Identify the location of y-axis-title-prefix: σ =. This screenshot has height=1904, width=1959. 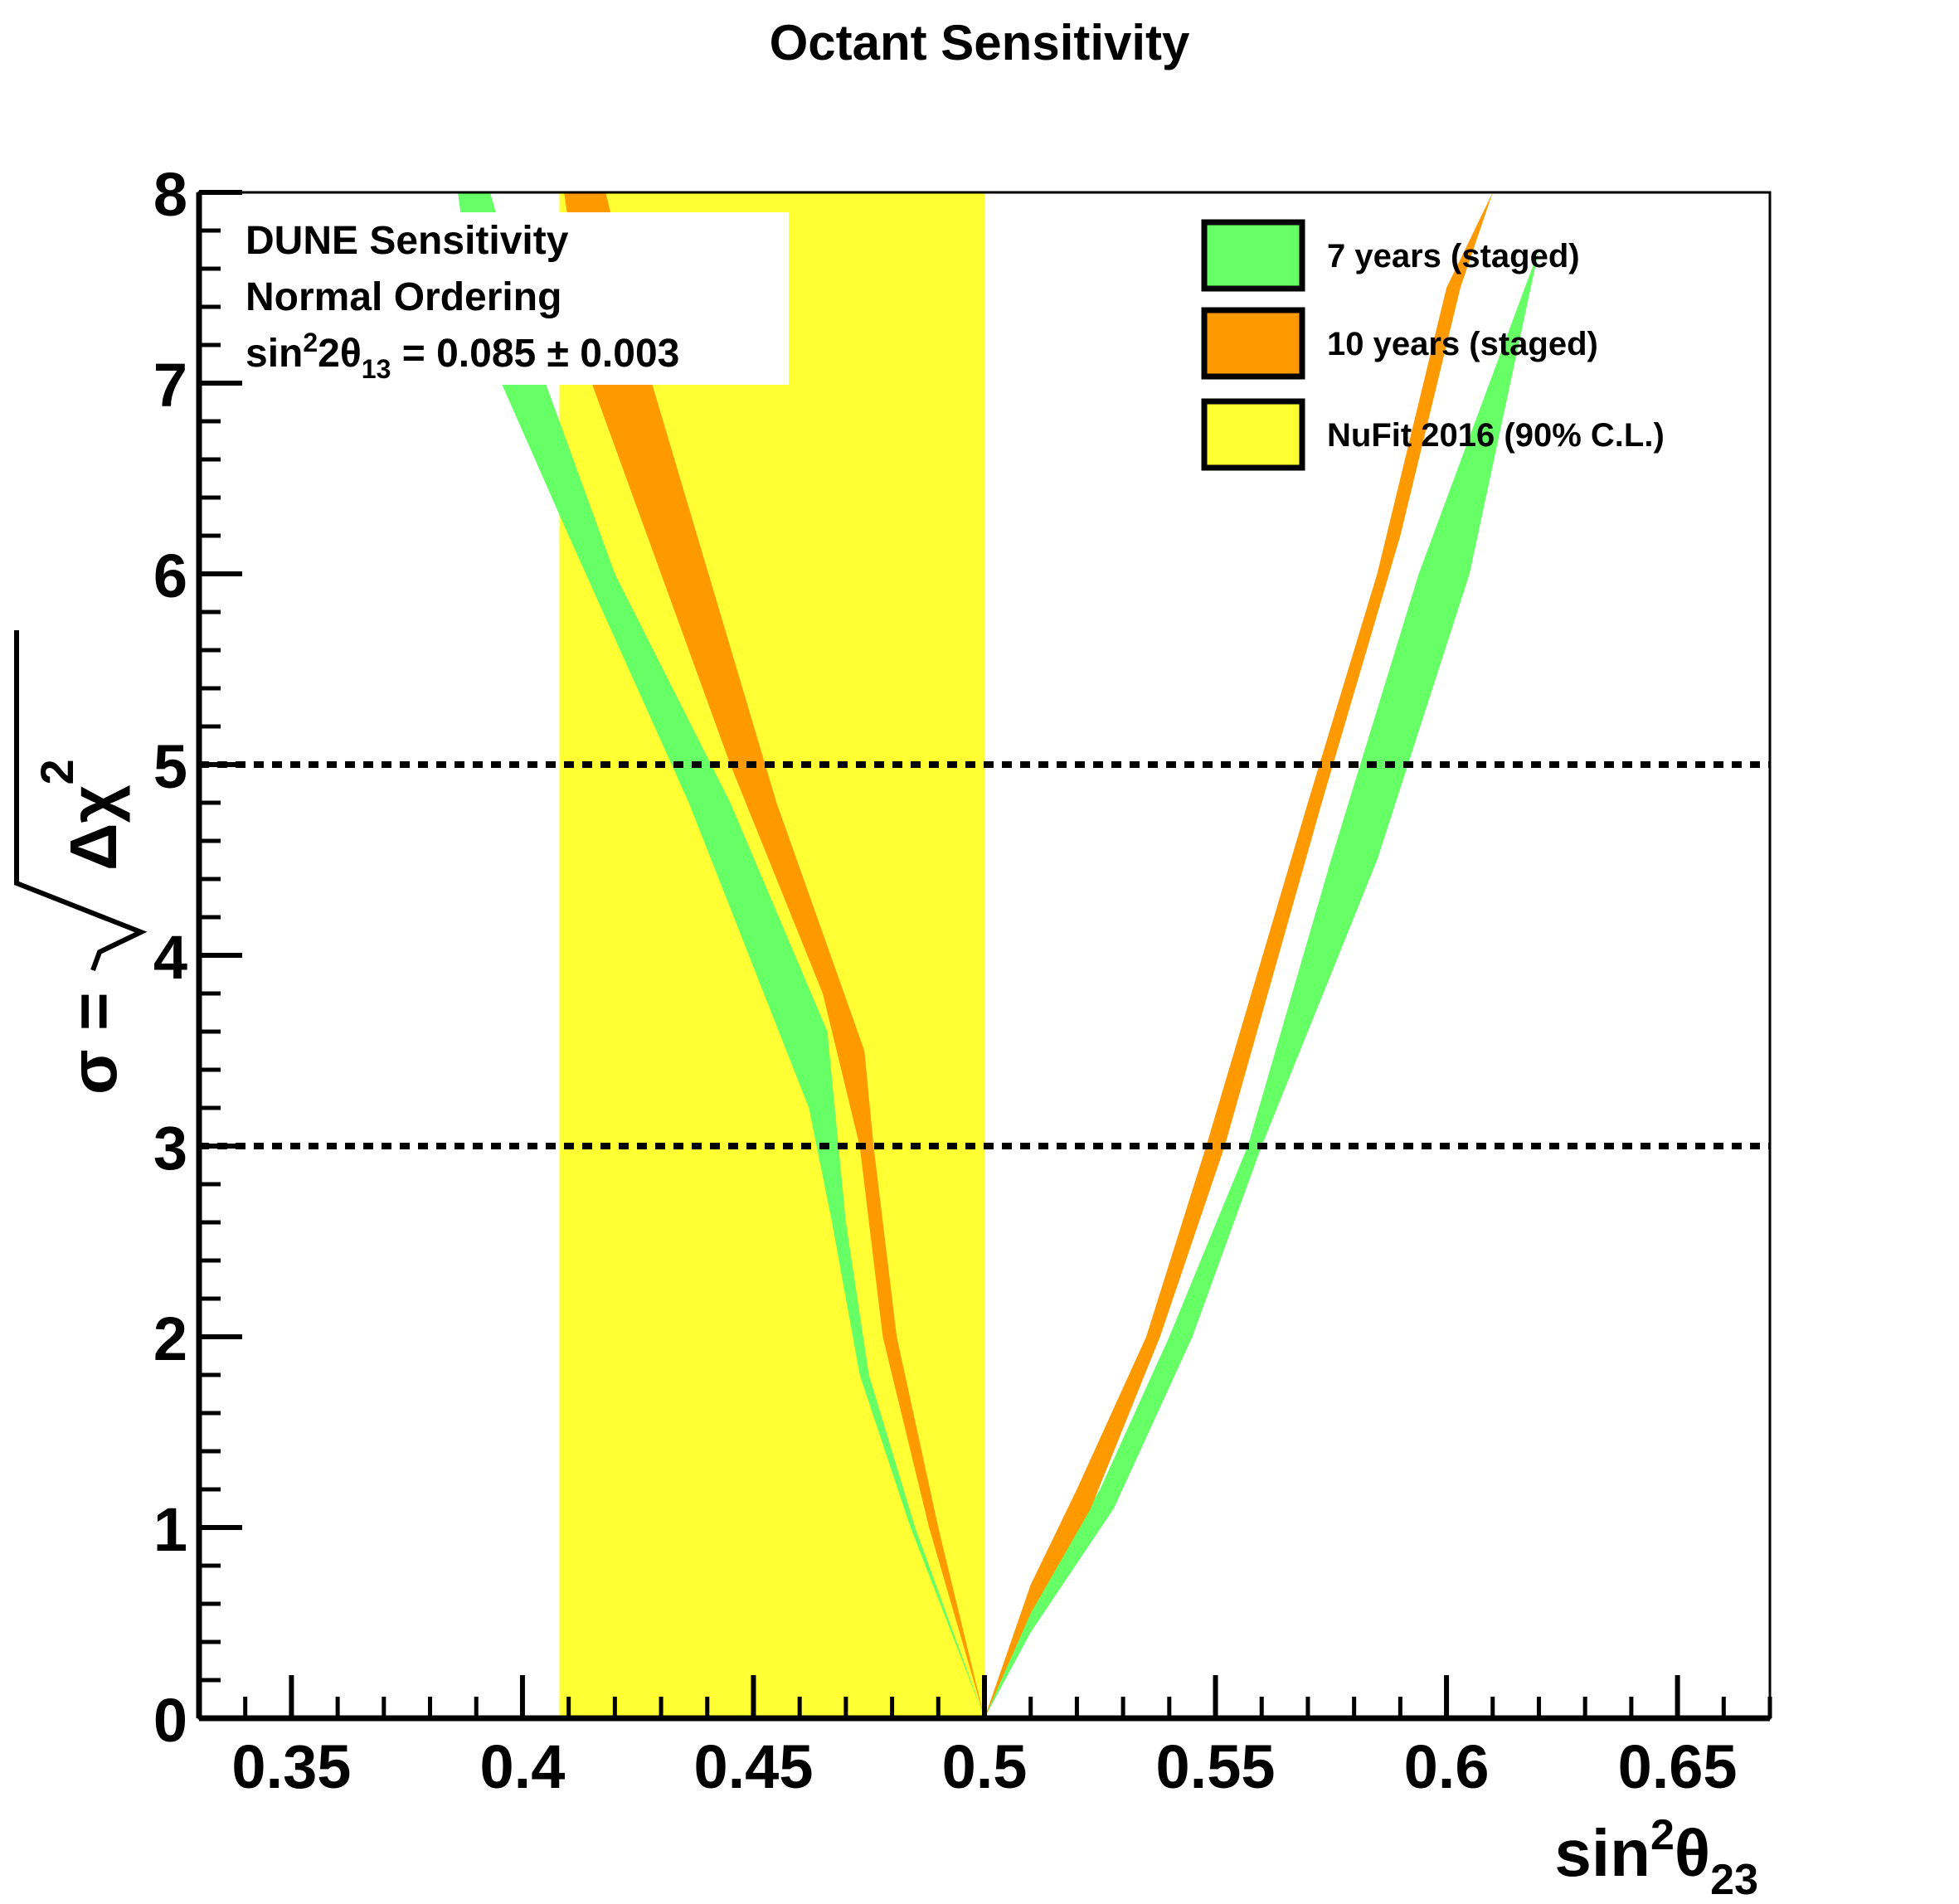
(93, 1043).